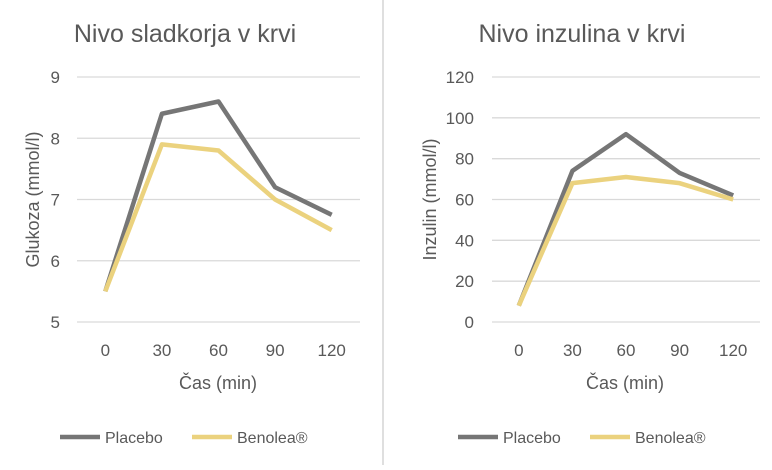 This screenshot has height=470, width=772. Describe the element at coordinates (33, 199) in the screenshot. I see `y-axis-label: Glukoza (mmol/l)` at that location.